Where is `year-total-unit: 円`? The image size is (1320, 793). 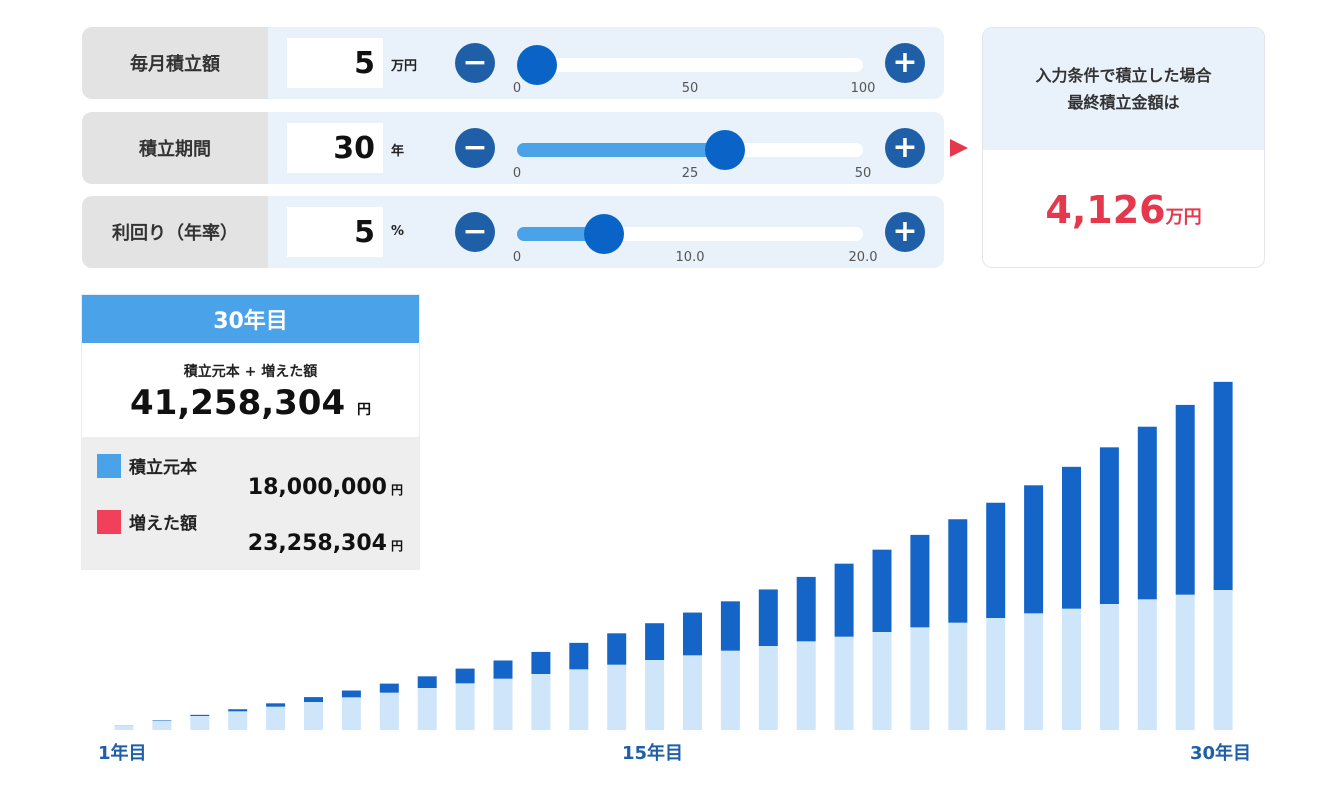 year-total-unit: 円 is located at coordinates (363, 410).